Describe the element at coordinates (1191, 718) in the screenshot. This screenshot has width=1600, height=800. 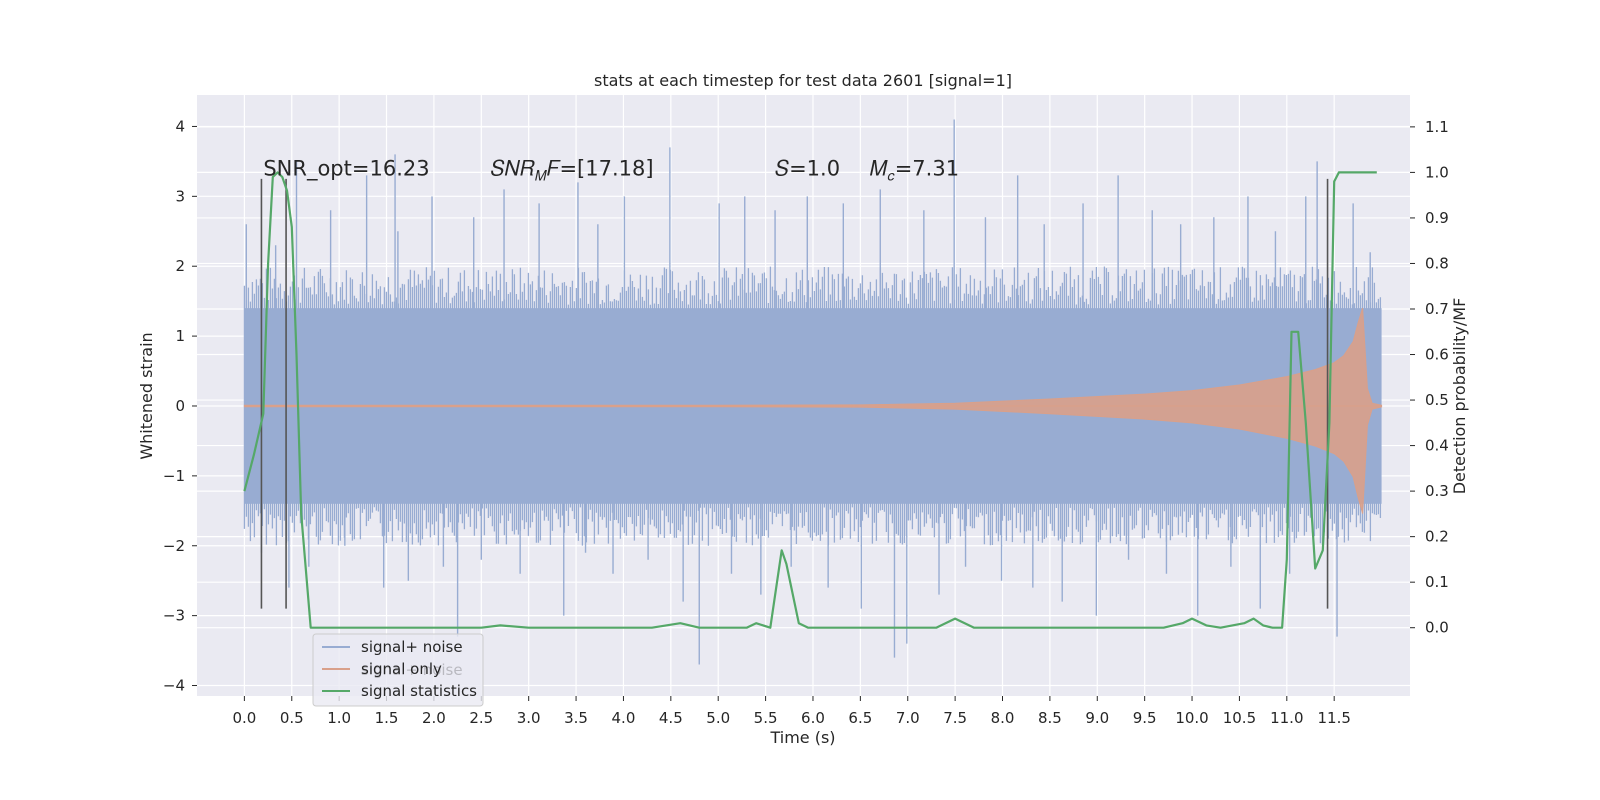
I see `x-tick-label-20: 10.0` at that location.